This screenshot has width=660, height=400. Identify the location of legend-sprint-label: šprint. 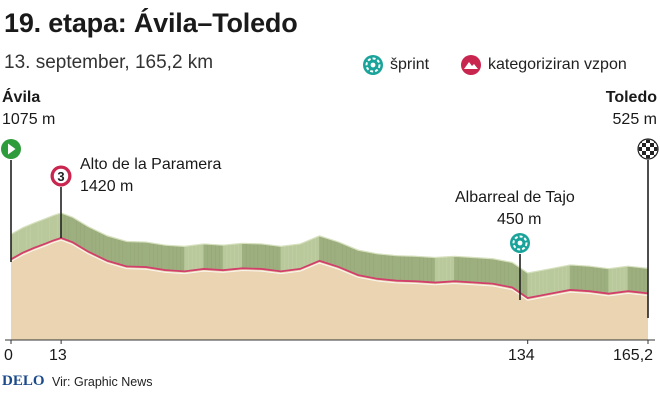
(410, 64).